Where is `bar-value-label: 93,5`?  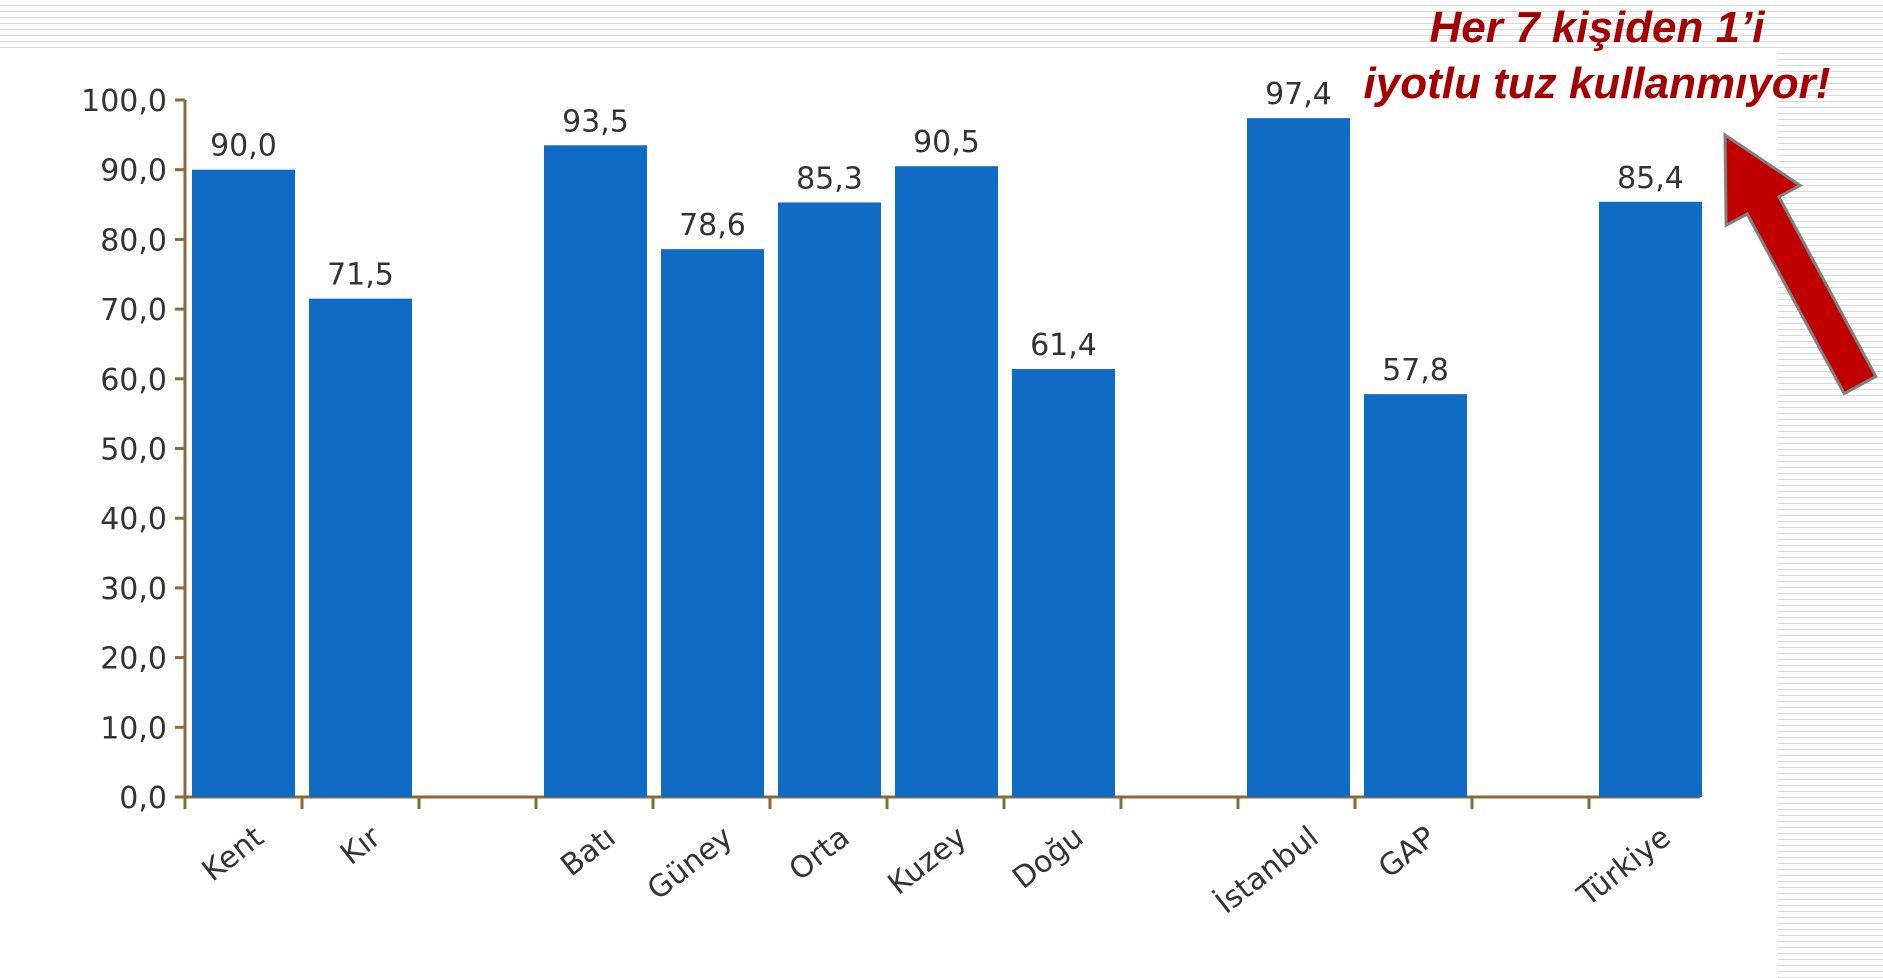
bar-value-label: 93,5 is located at coordinates (595, 121).